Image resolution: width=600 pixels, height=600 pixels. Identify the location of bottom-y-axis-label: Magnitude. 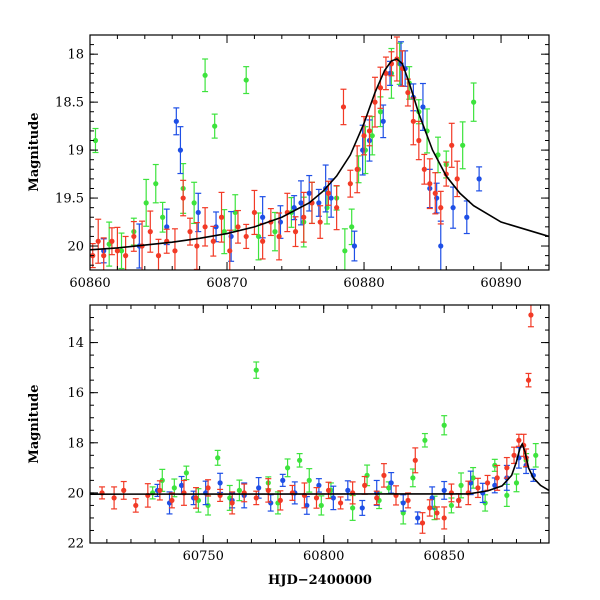
(34, 423).